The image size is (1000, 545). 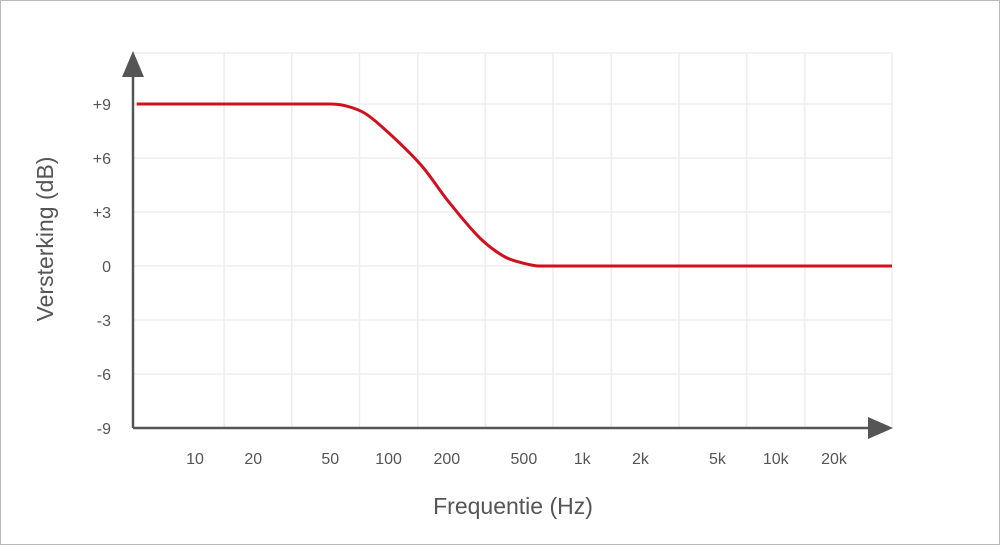 What do you see at coordinates (104, 375) in the screenshot?
I see `y-tick-label: -6` at bounding box center [104, 375].